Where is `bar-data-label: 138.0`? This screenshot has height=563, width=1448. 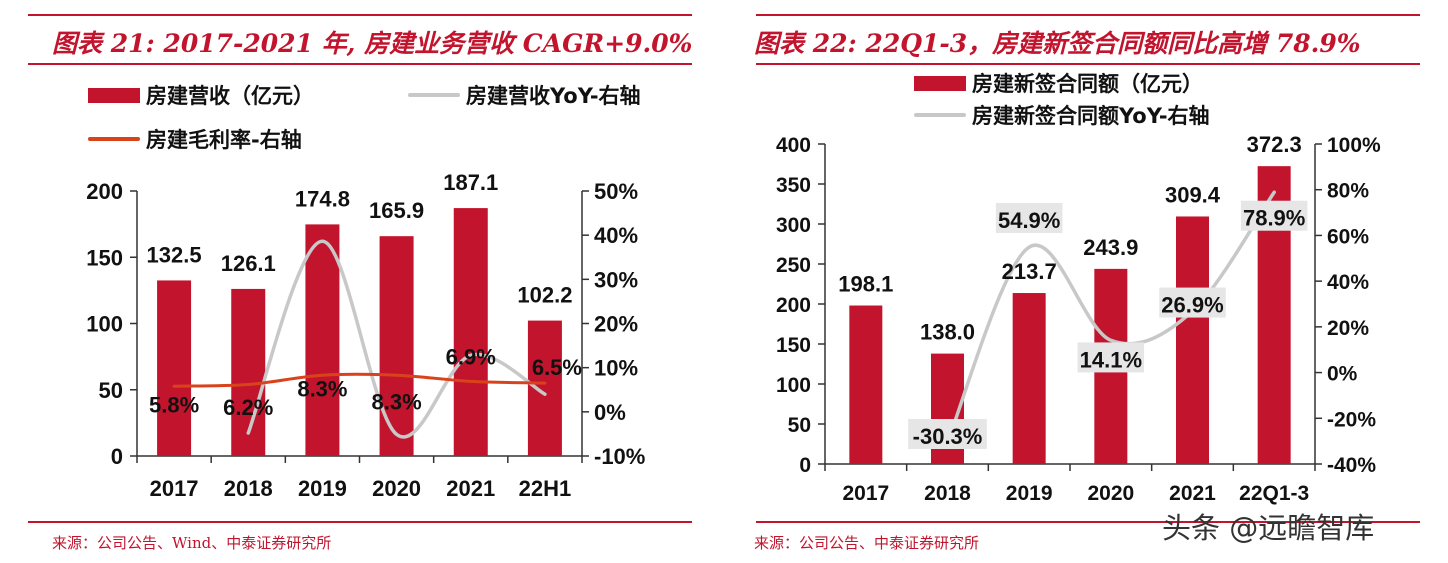
bar-data-label: 138.0 is located at coordinates (947, 332).